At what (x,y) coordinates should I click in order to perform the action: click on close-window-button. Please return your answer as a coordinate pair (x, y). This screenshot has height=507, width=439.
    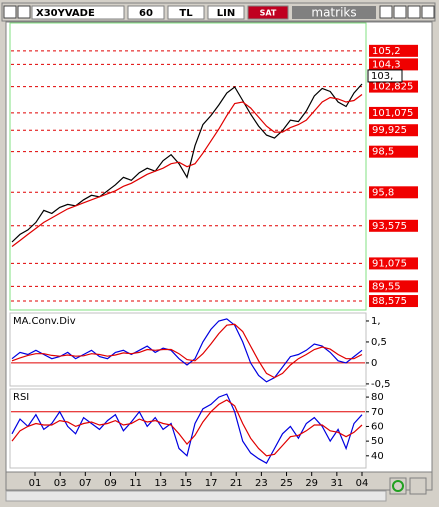
    Looking at the image, I should click on (428, 12).